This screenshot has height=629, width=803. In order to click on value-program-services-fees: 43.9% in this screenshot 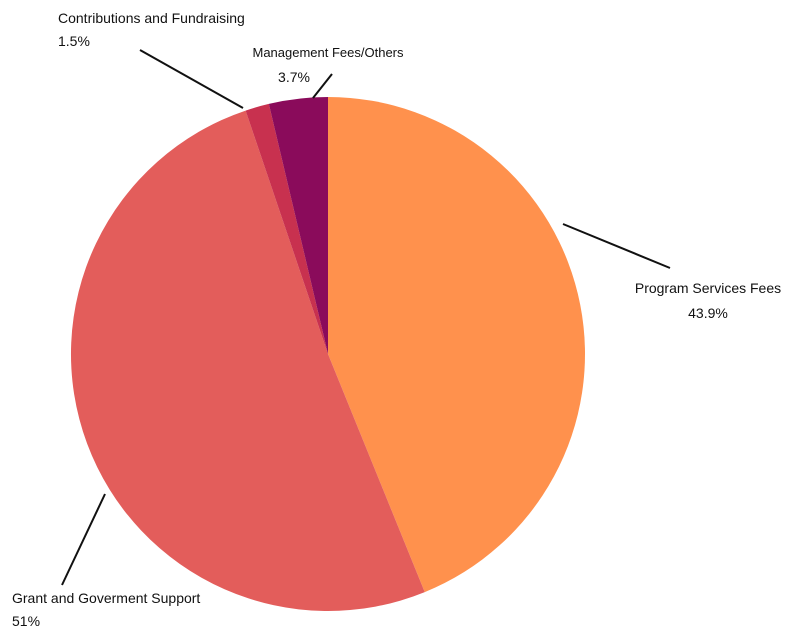, I will do `click(708, 313)`.